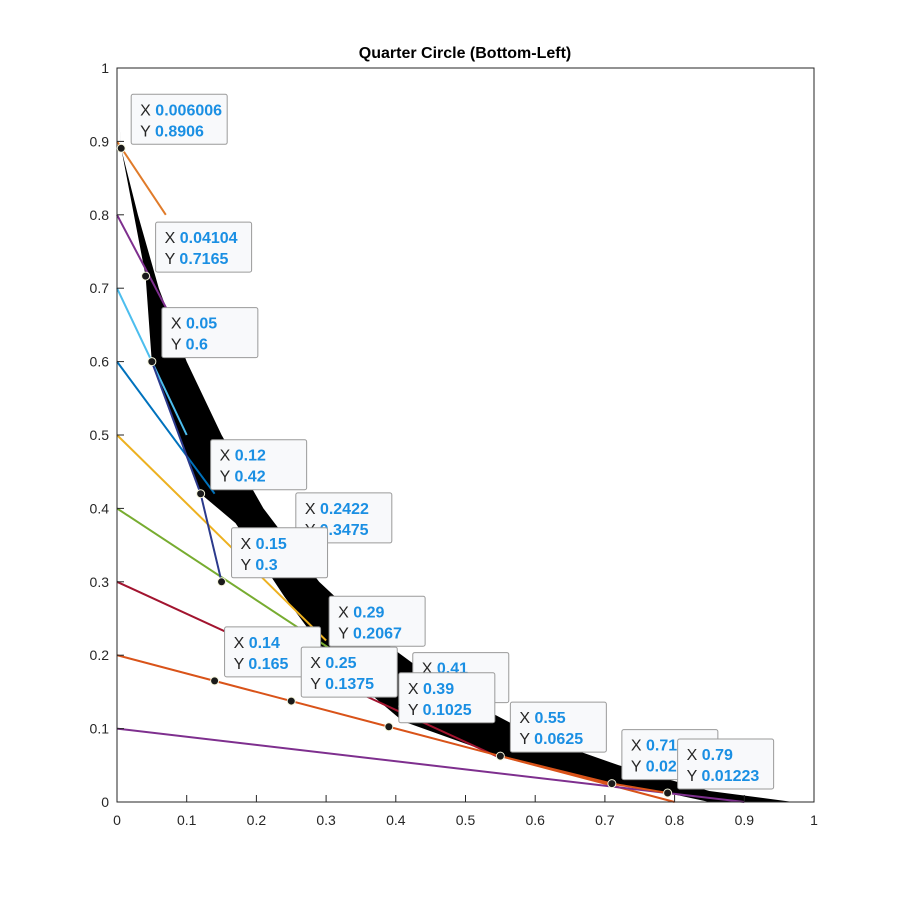  What do you see at coordinates (100, 582) in the screenshot?
I see `y-tick-label: 0.3` at bounding box center [100, 582].